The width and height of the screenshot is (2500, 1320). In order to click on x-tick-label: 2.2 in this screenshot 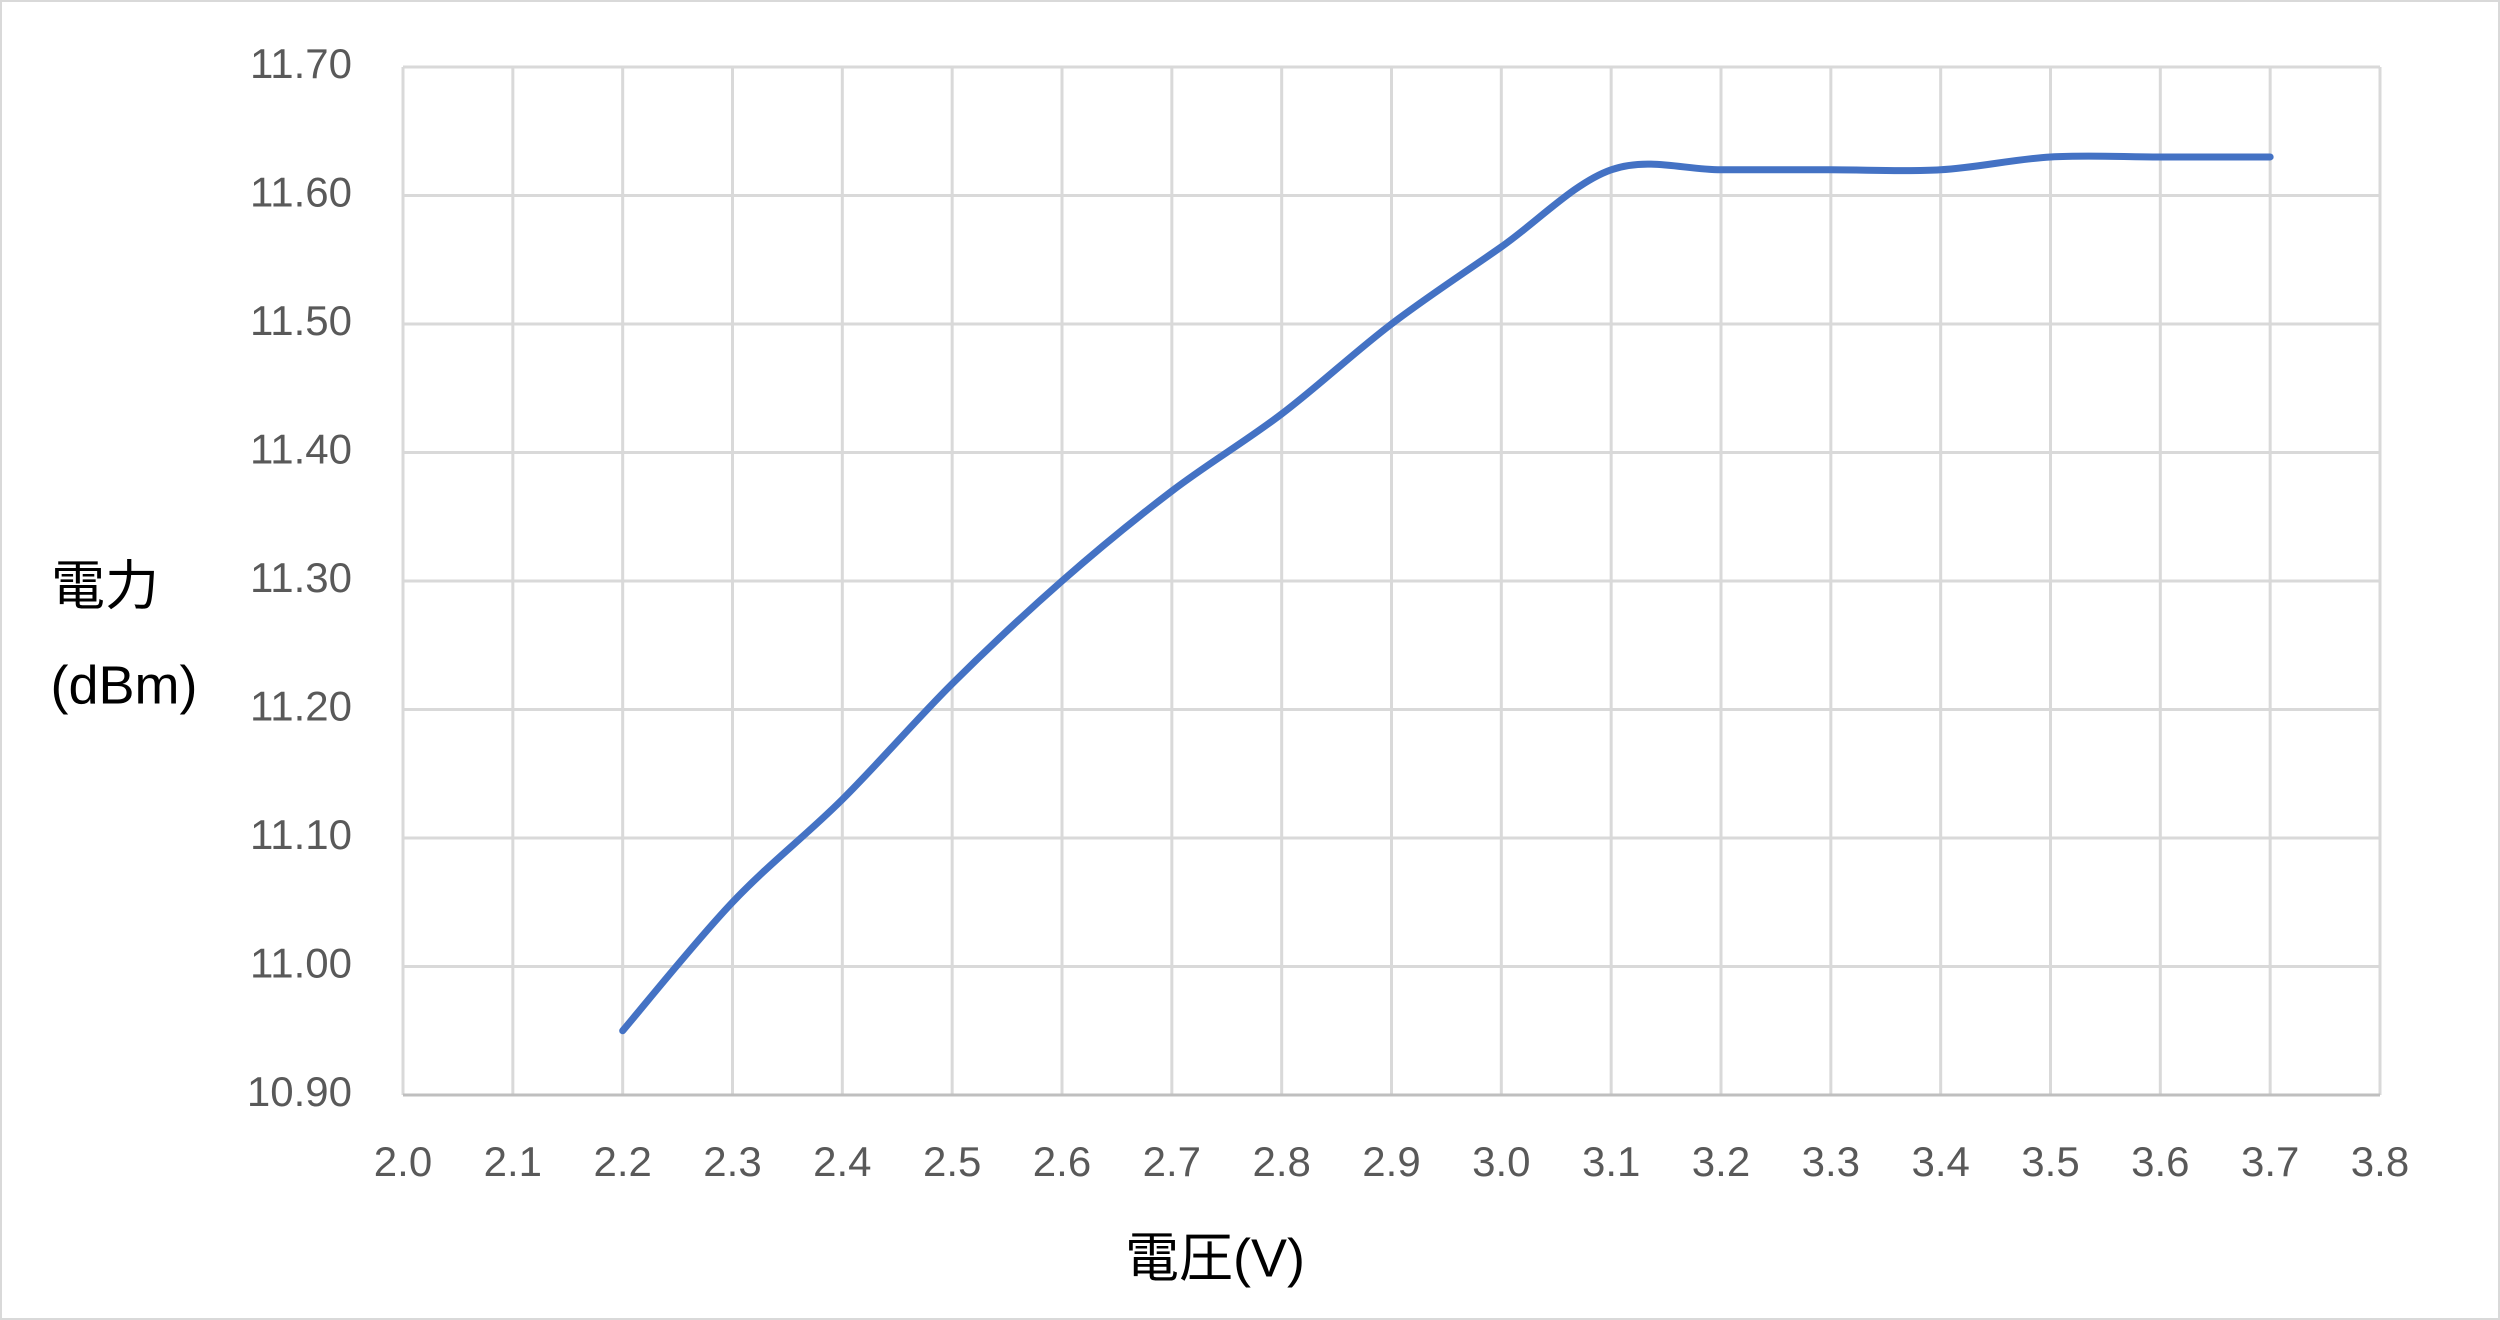, I will do `click(622, 1161)`.